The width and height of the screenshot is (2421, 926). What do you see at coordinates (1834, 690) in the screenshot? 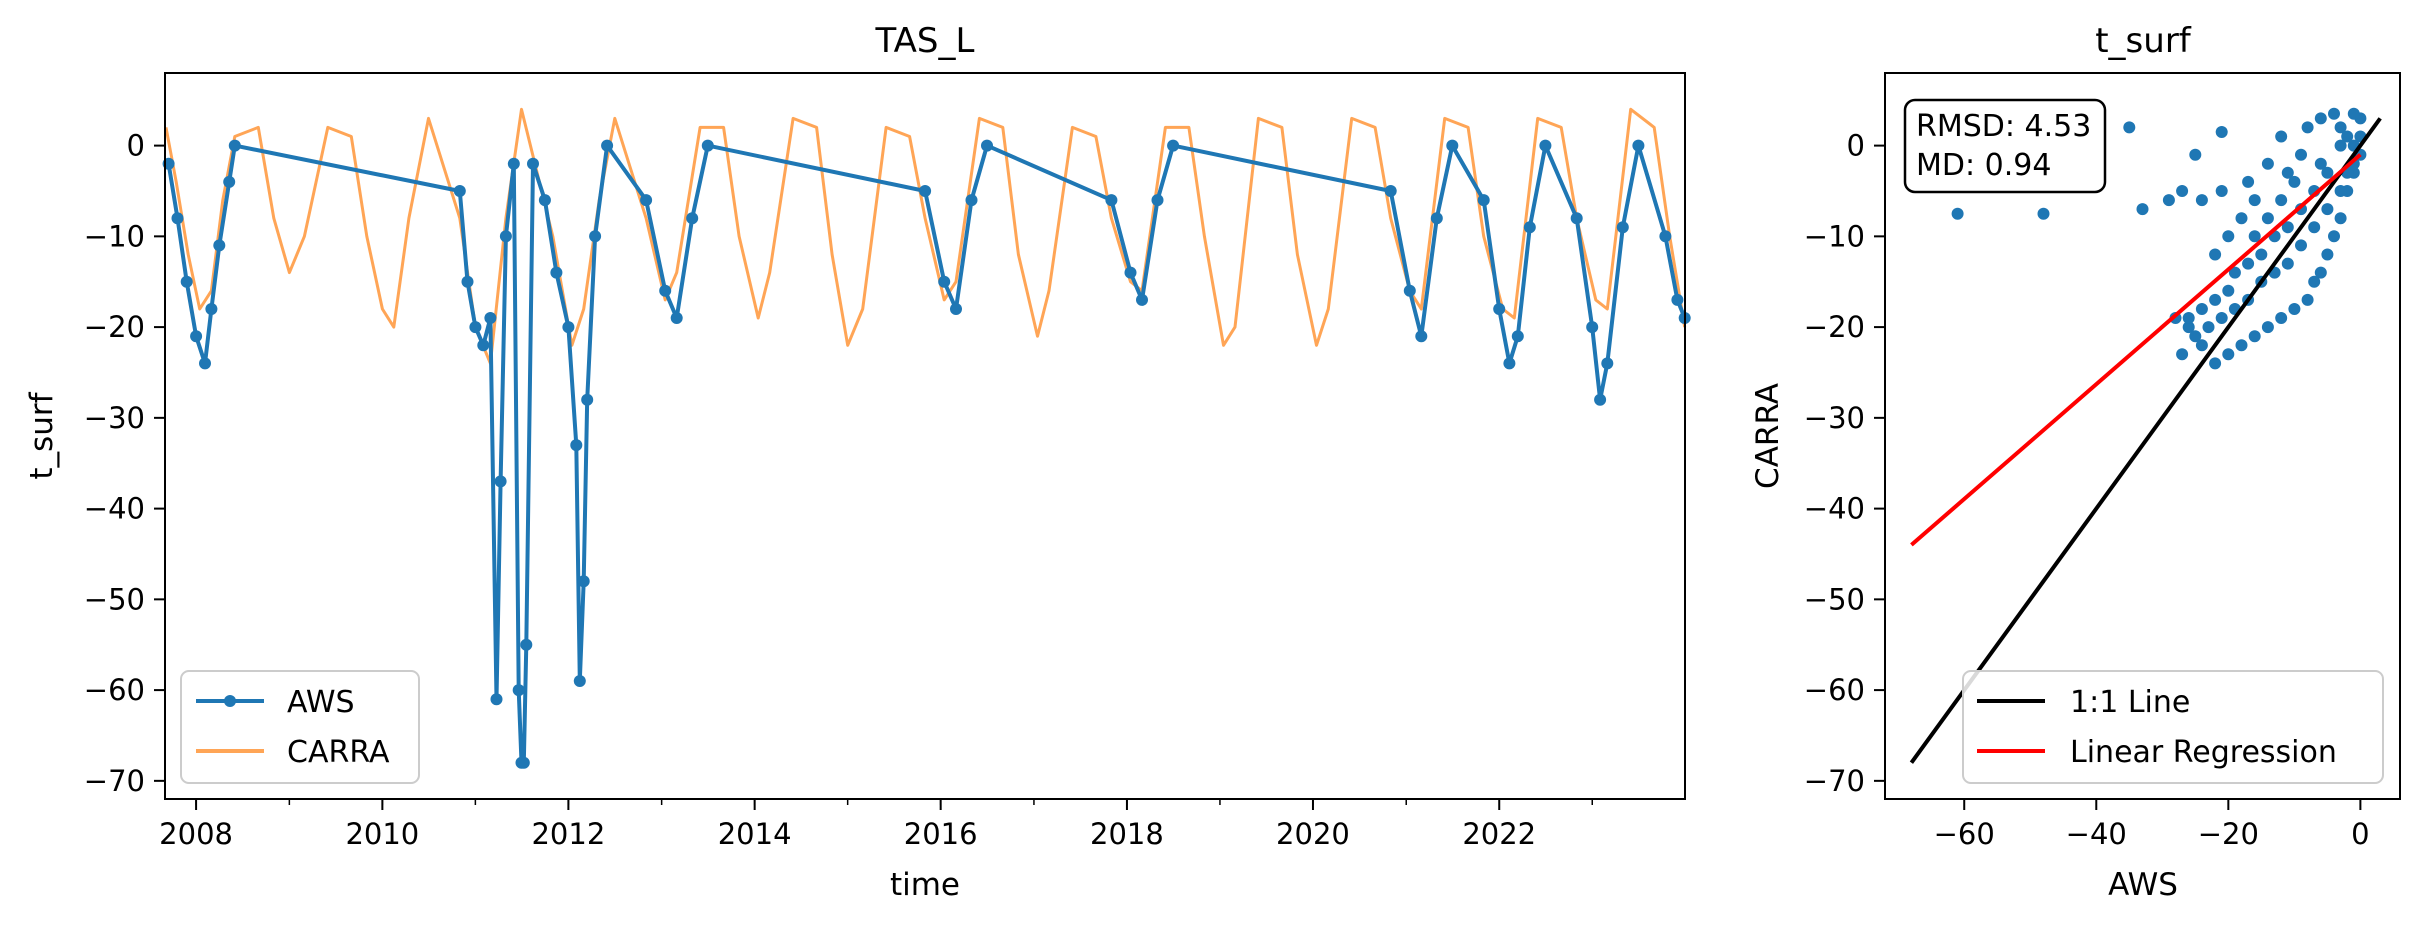
I see `scatter-y-tick-label: −60` at bounding box center [1834, 690].